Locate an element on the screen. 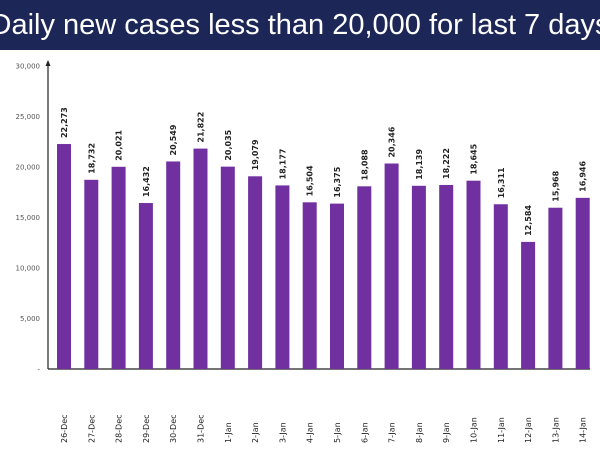 Image resolution: width=600 pixels, height=450 pixels. bar-11-Jan is located at coordinates (500, 286).